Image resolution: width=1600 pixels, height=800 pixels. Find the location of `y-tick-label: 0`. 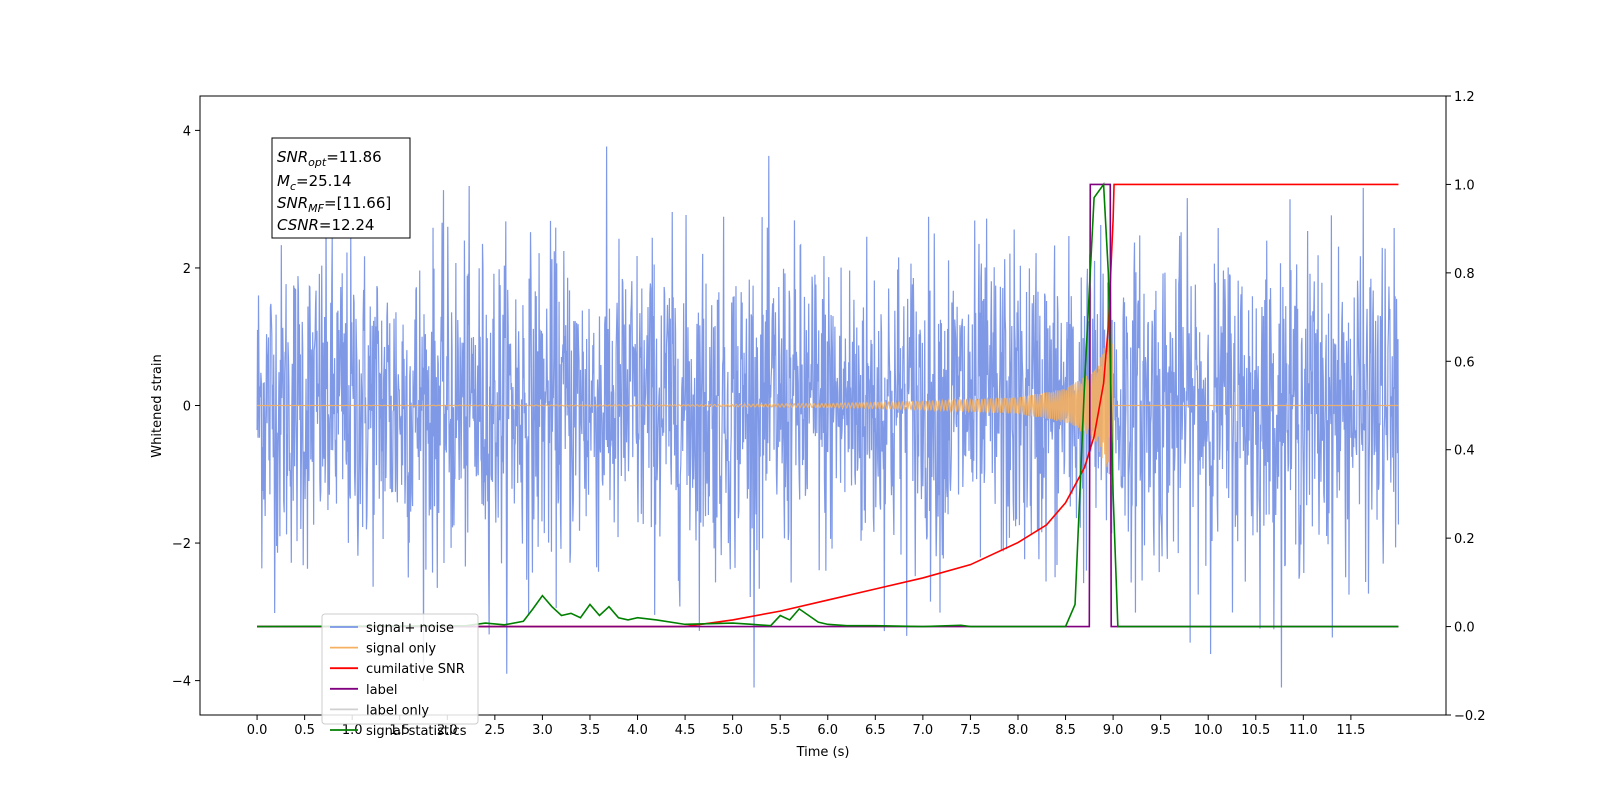

y-tick-label: 0 is located at coordinates (187, 407).